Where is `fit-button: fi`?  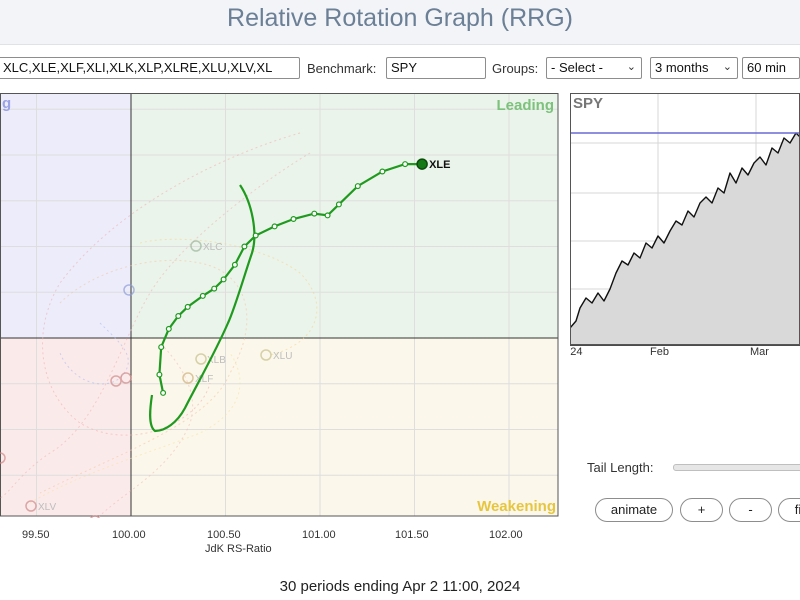 fit-button: fi is located at coordinates (789, 510).